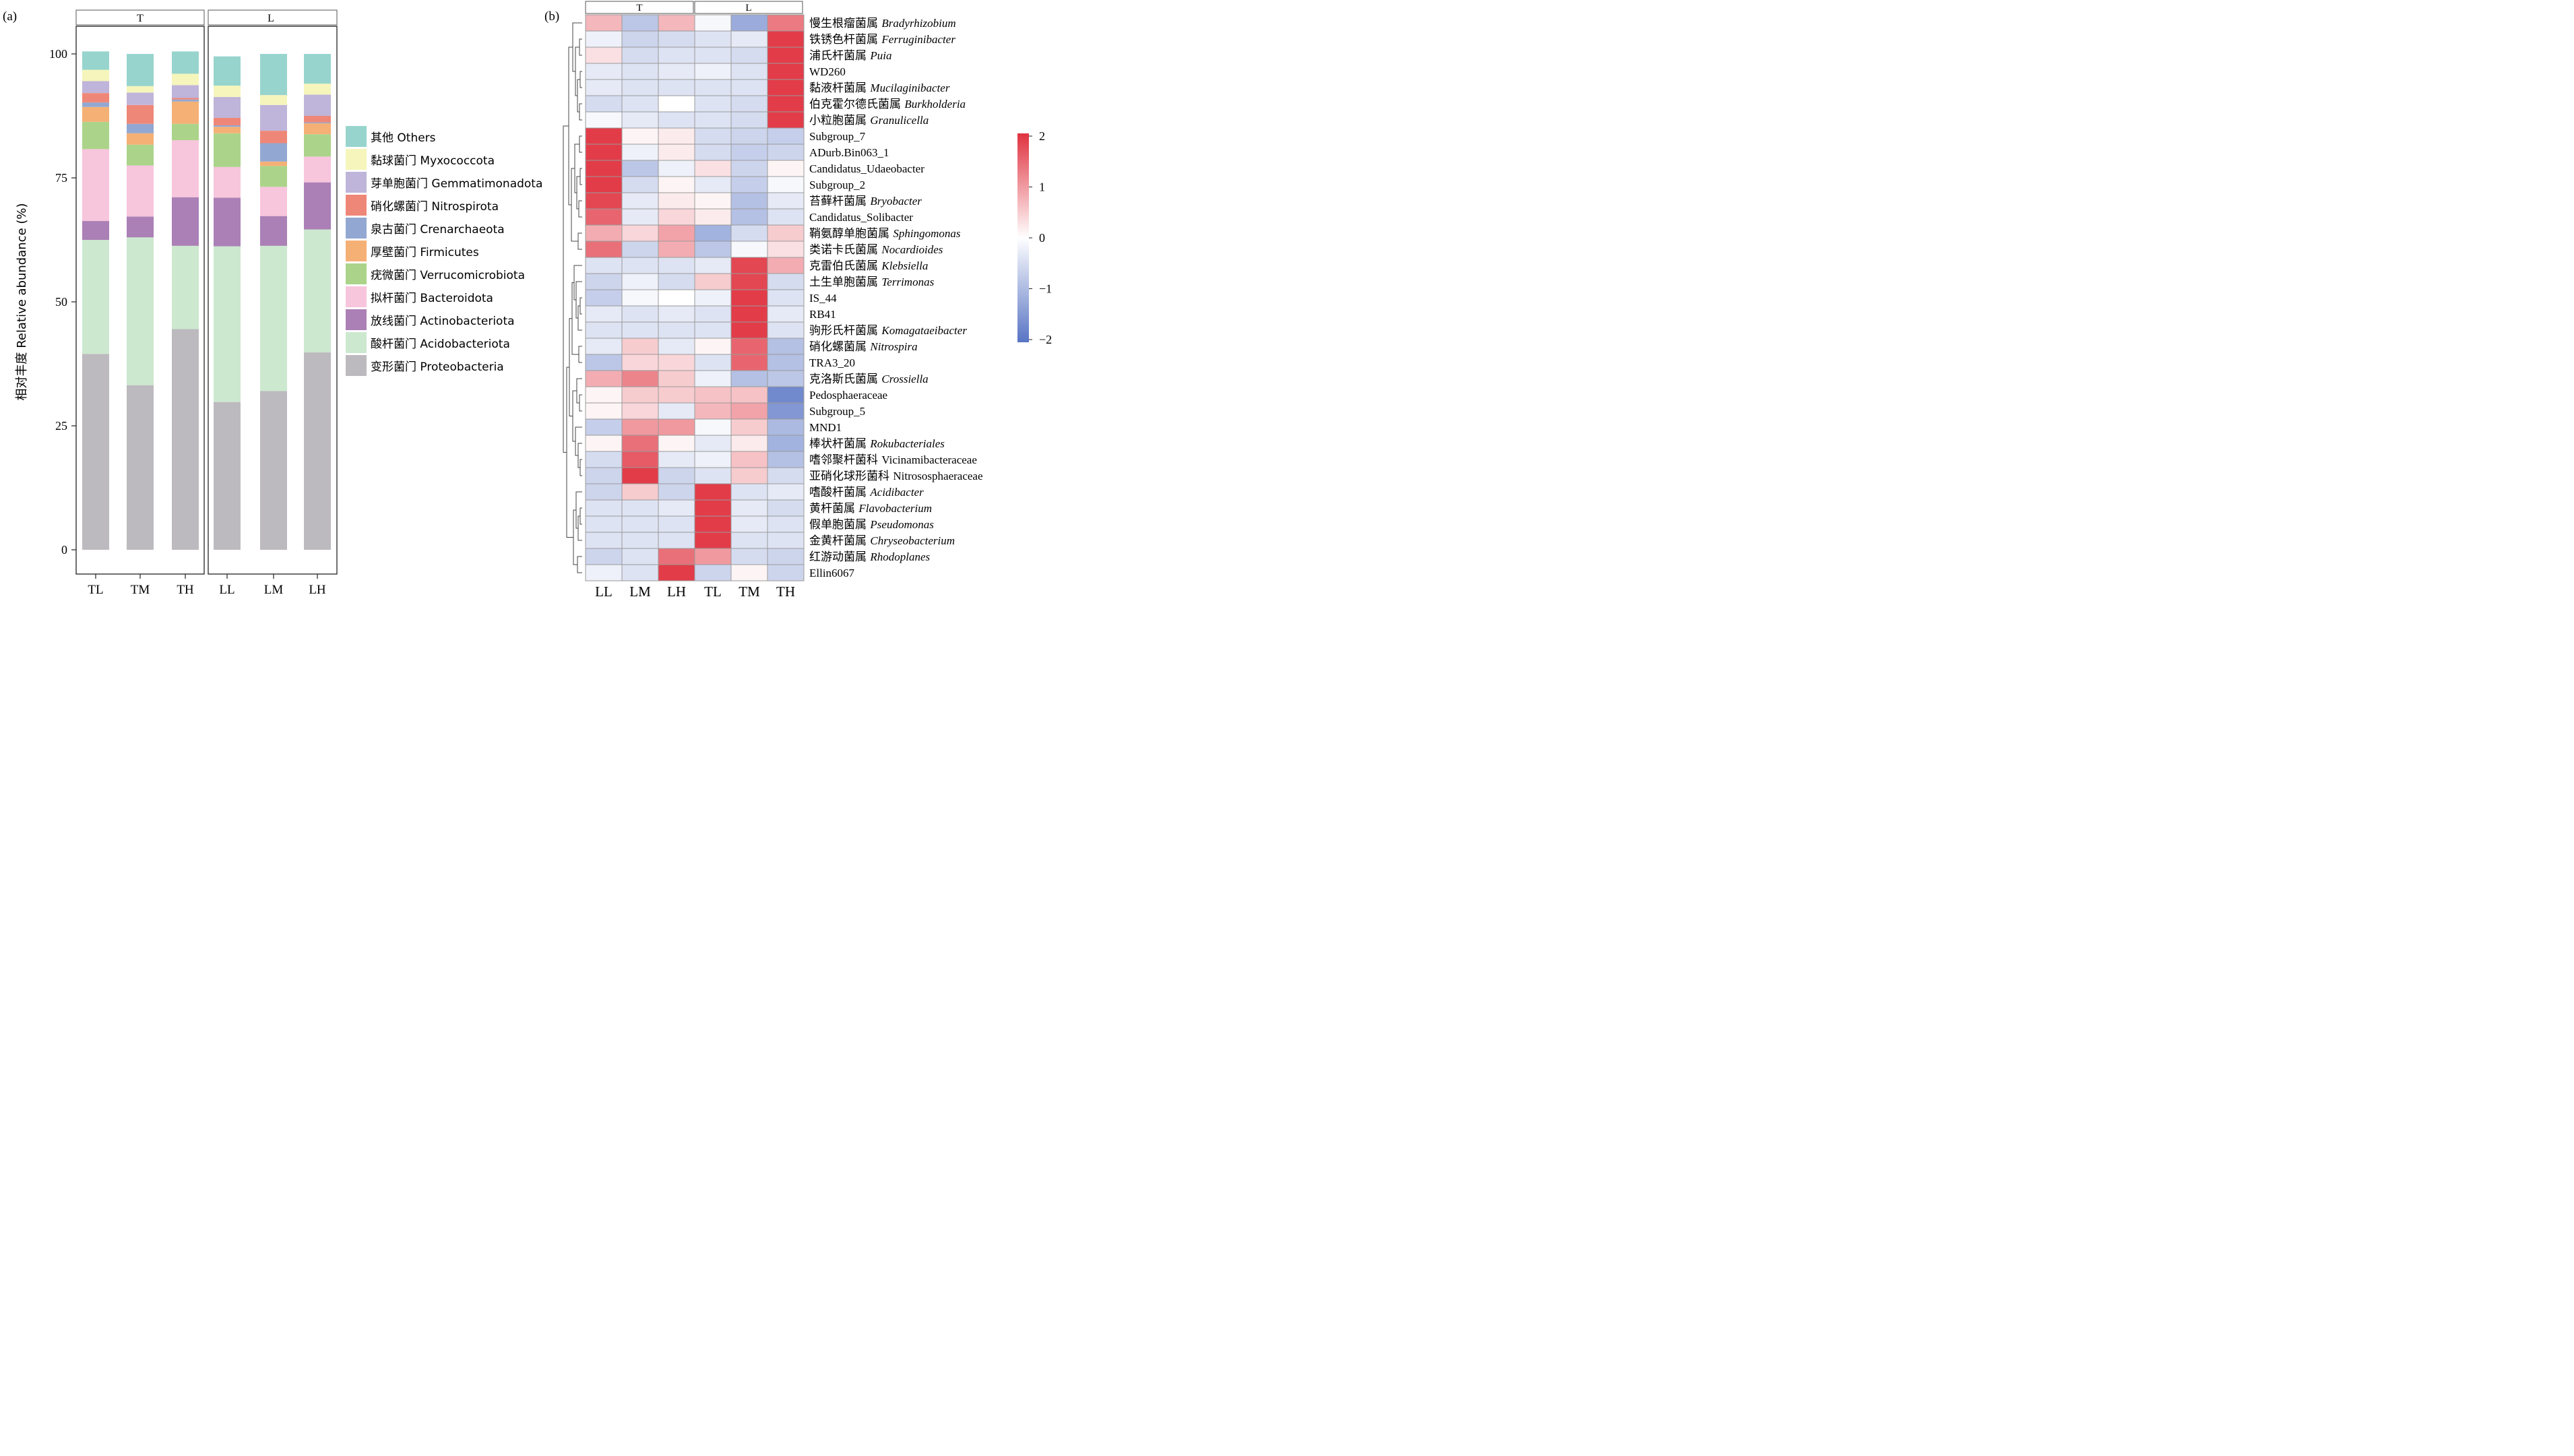 This screenshot has height=1456, width=2574. I want to click on colorbar-tick-label: −1, so click(1045, 289).